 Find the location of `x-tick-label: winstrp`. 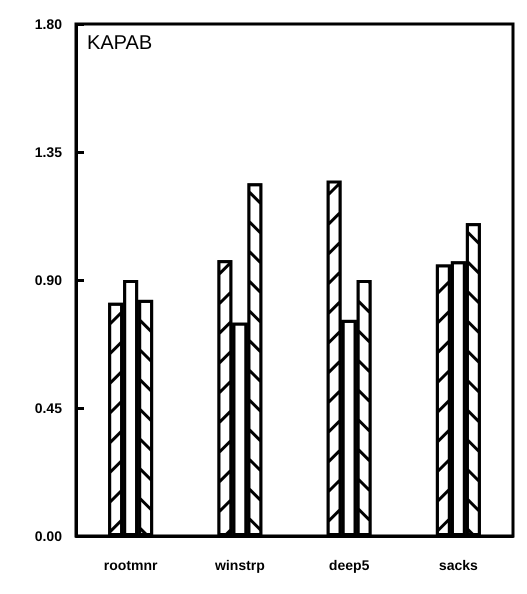

x-tick-label: winstrp is located at coordinates (239, 565).